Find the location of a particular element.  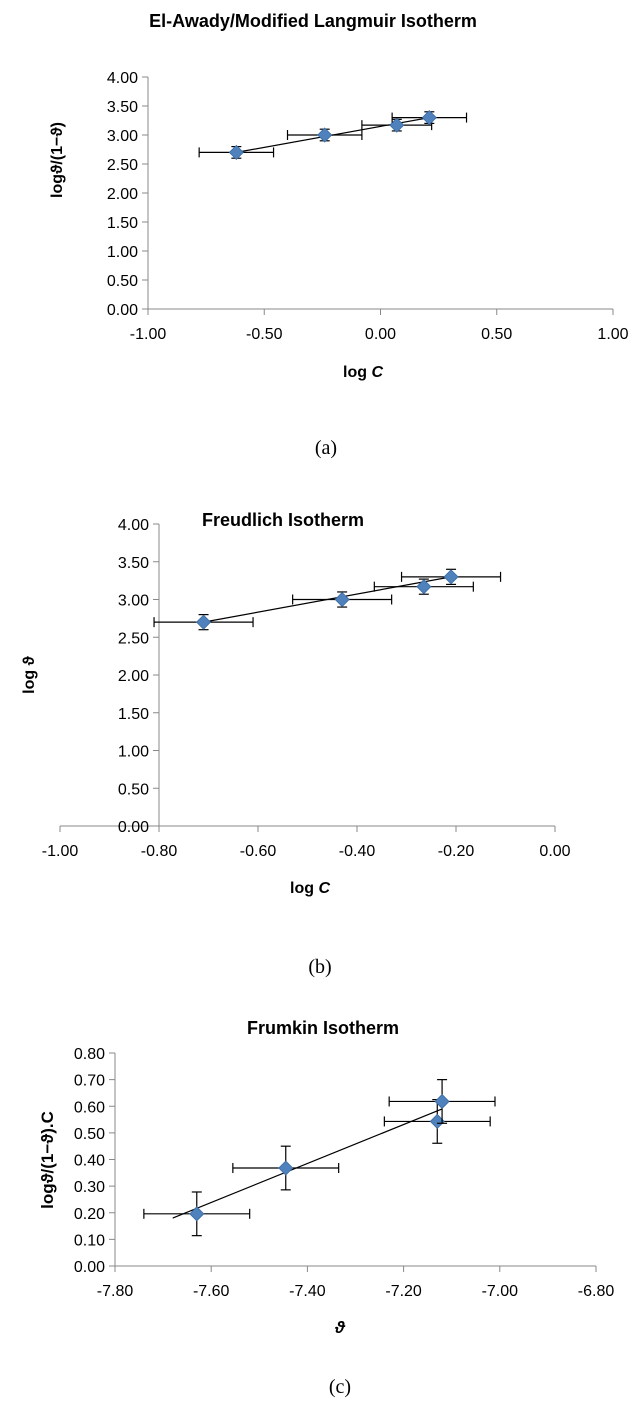

x-tick-label: -0.40 is located at coordinates (357, 851).